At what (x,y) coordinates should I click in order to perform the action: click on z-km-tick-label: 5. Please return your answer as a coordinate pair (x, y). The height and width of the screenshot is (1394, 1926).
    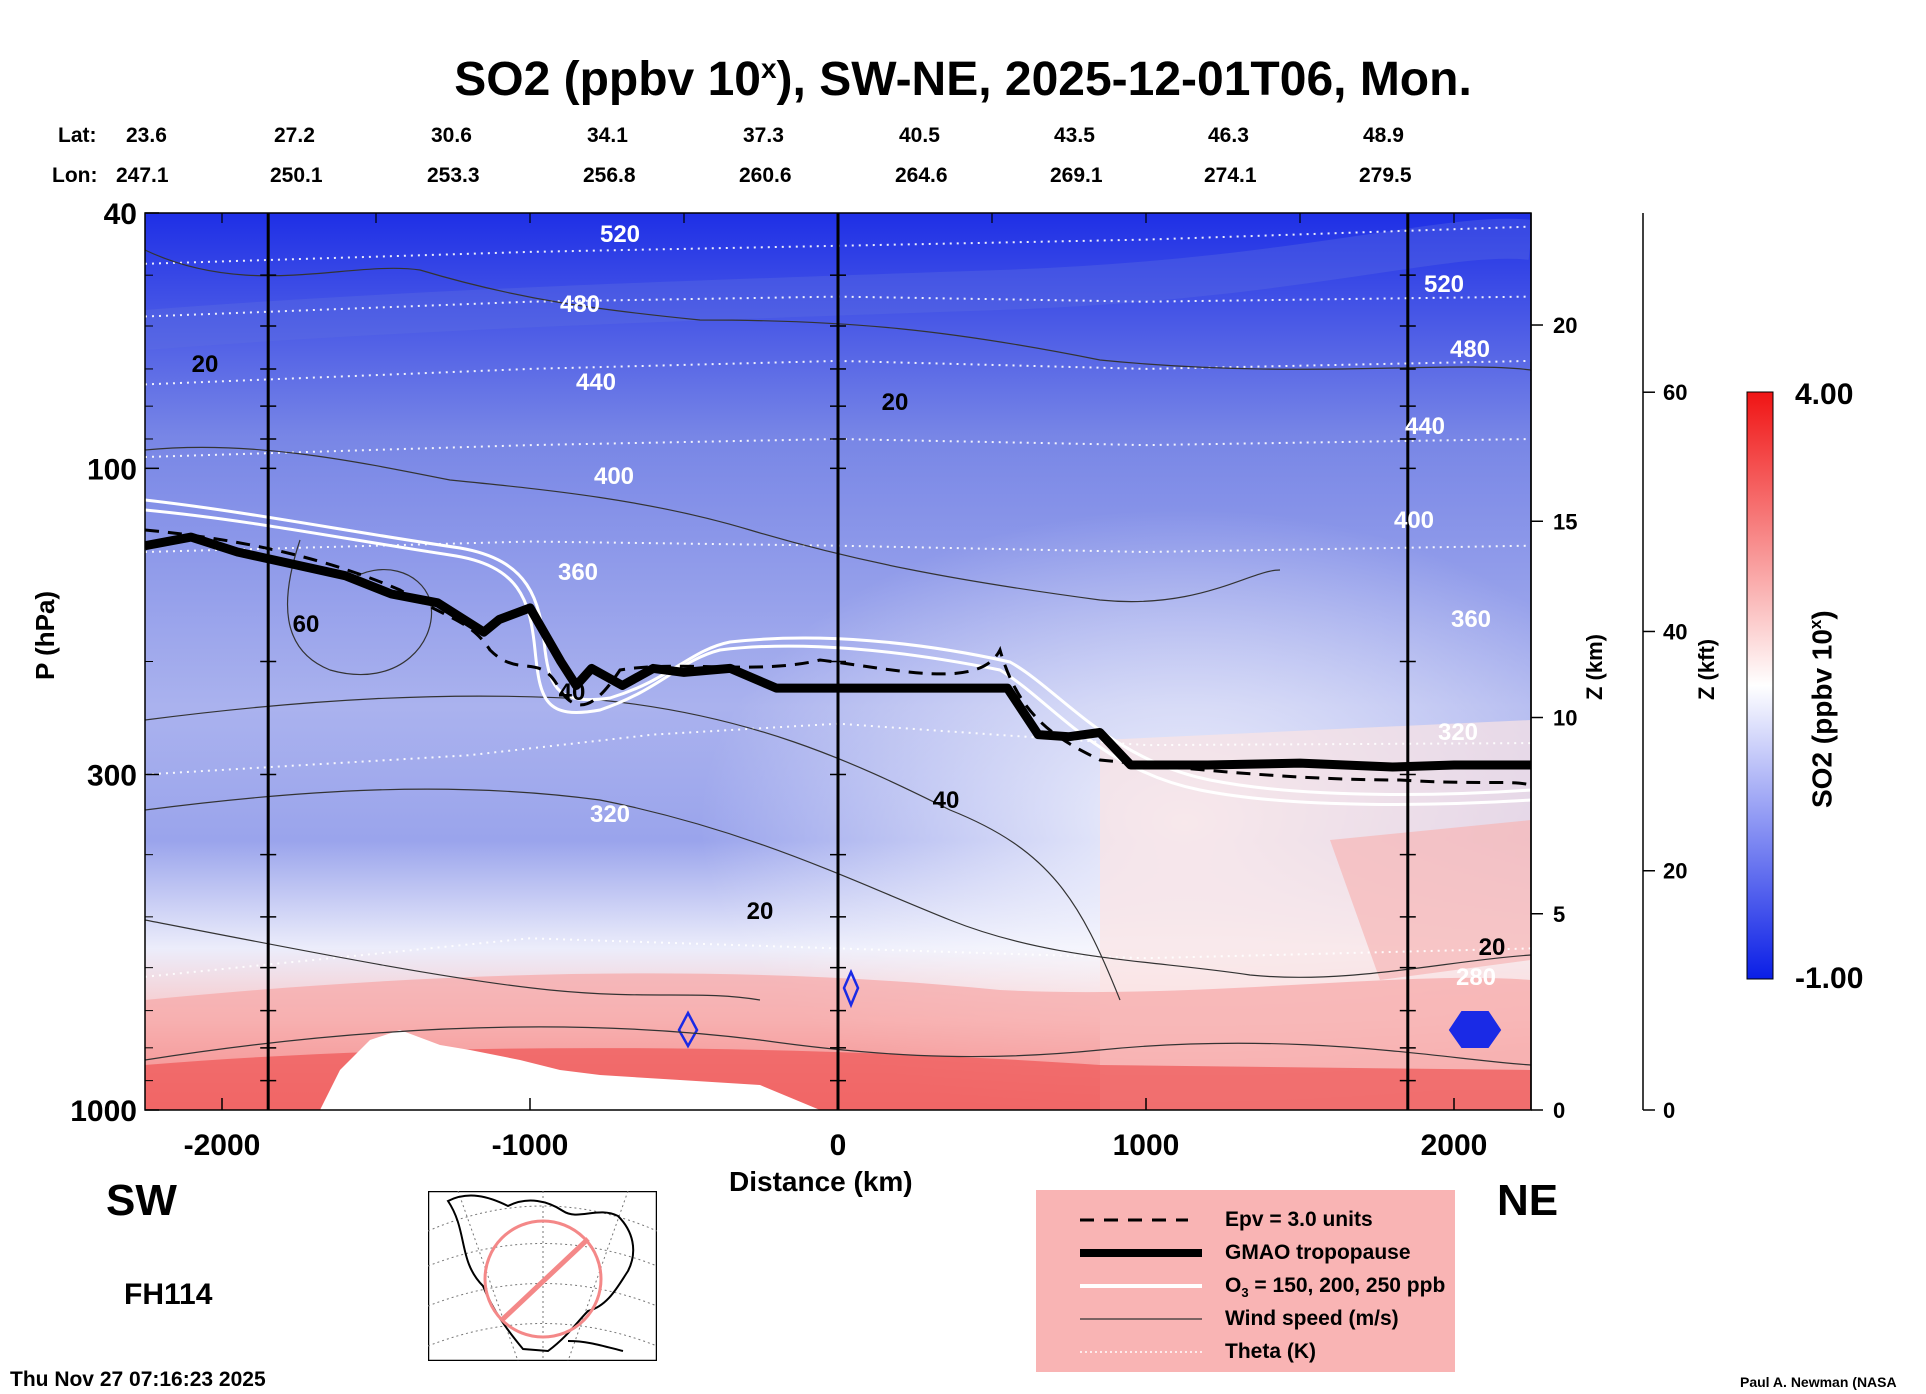
    Looking at the image, I should click on (1559, 914).